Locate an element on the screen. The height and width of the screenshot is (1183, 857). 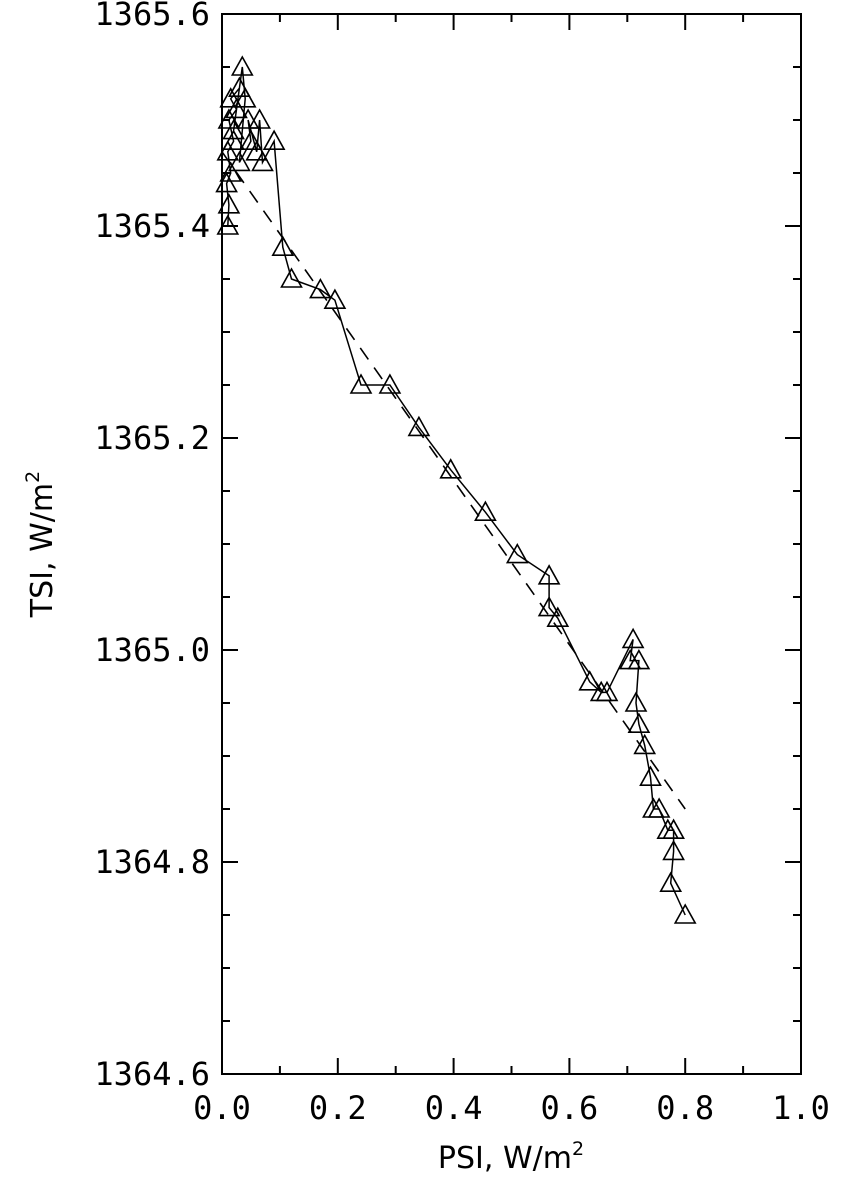
y-tick-label: 1364.6 is located at coordinates (152, 1074).